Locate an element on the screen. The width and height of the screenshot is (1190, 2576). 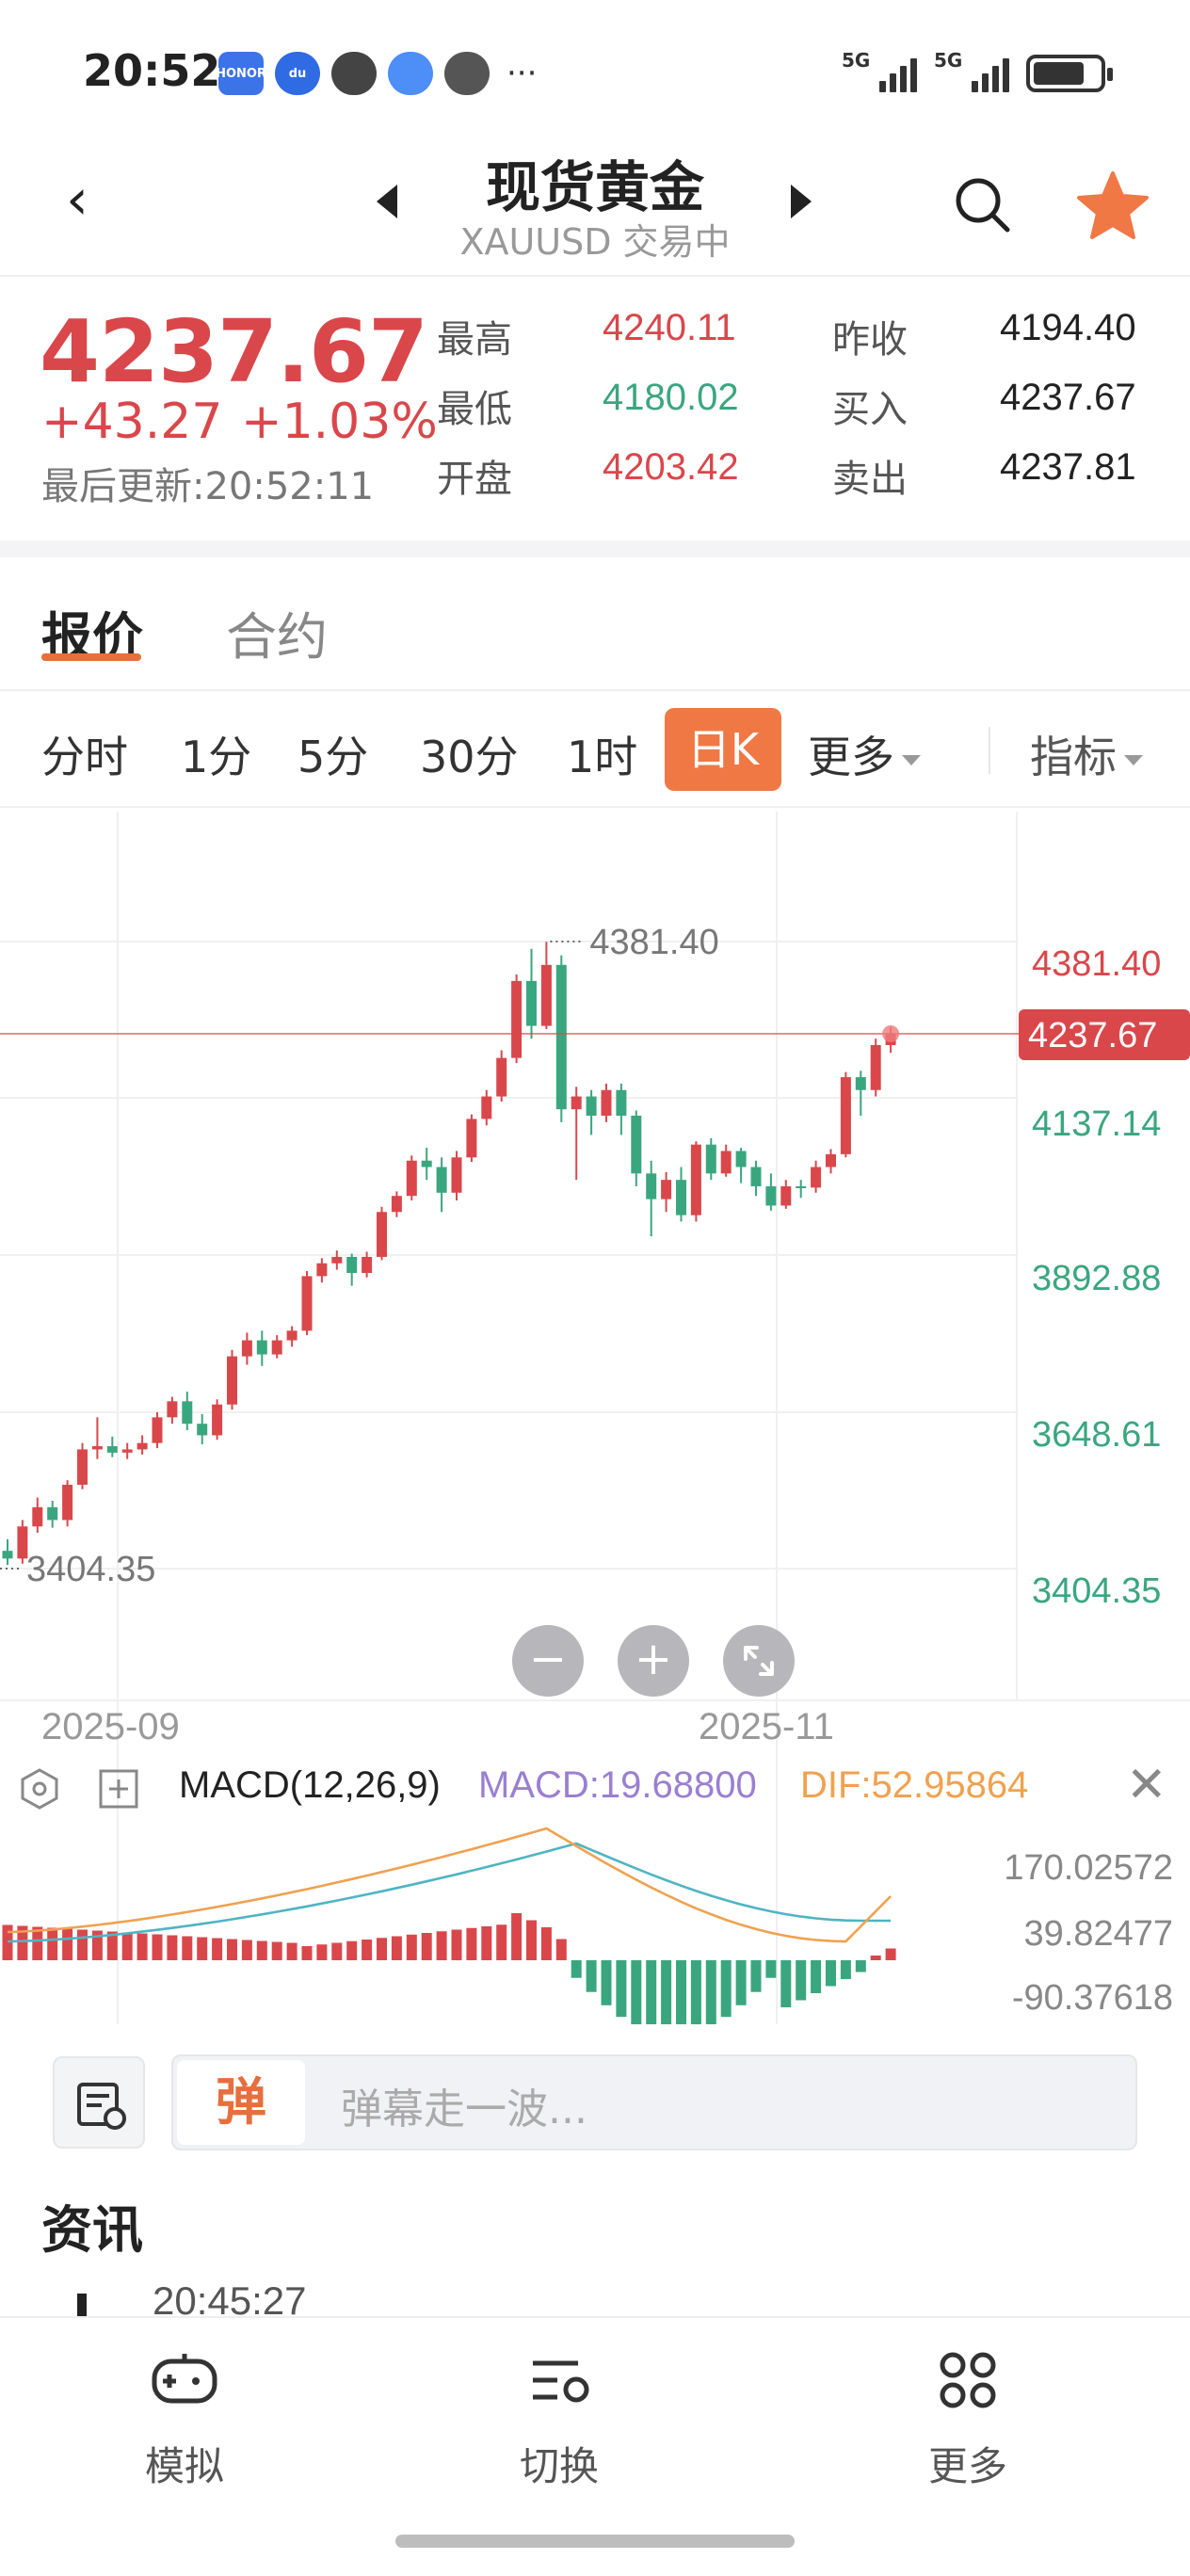
search-icon is located at coordinates (982, 204).